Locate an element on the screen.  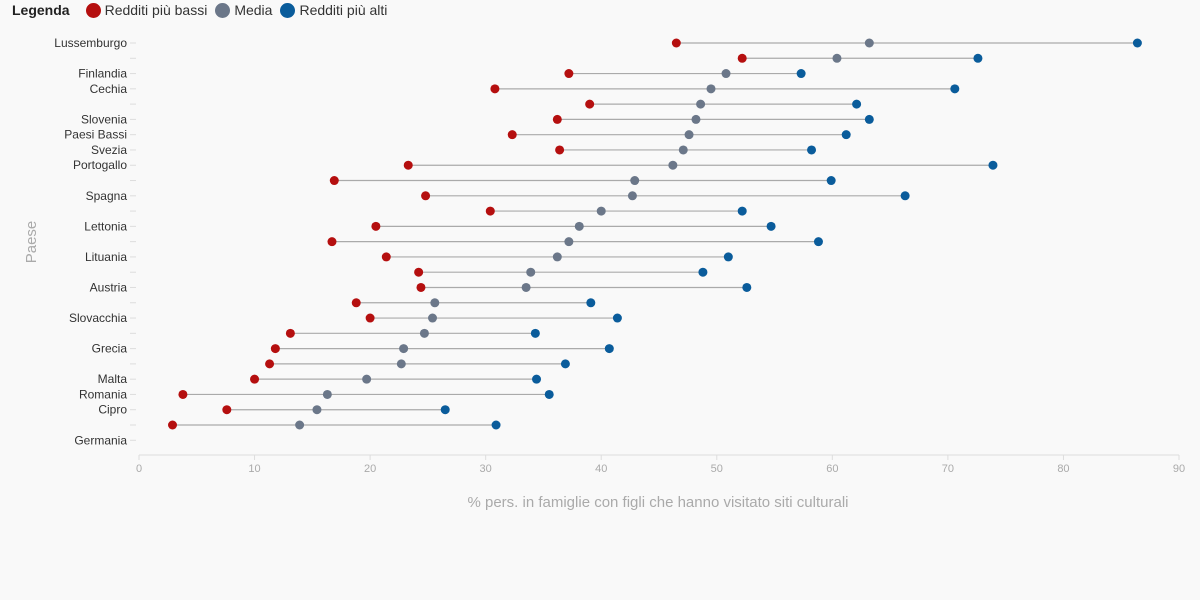
chart-row: Spagna is located at coordinates (498, 196).